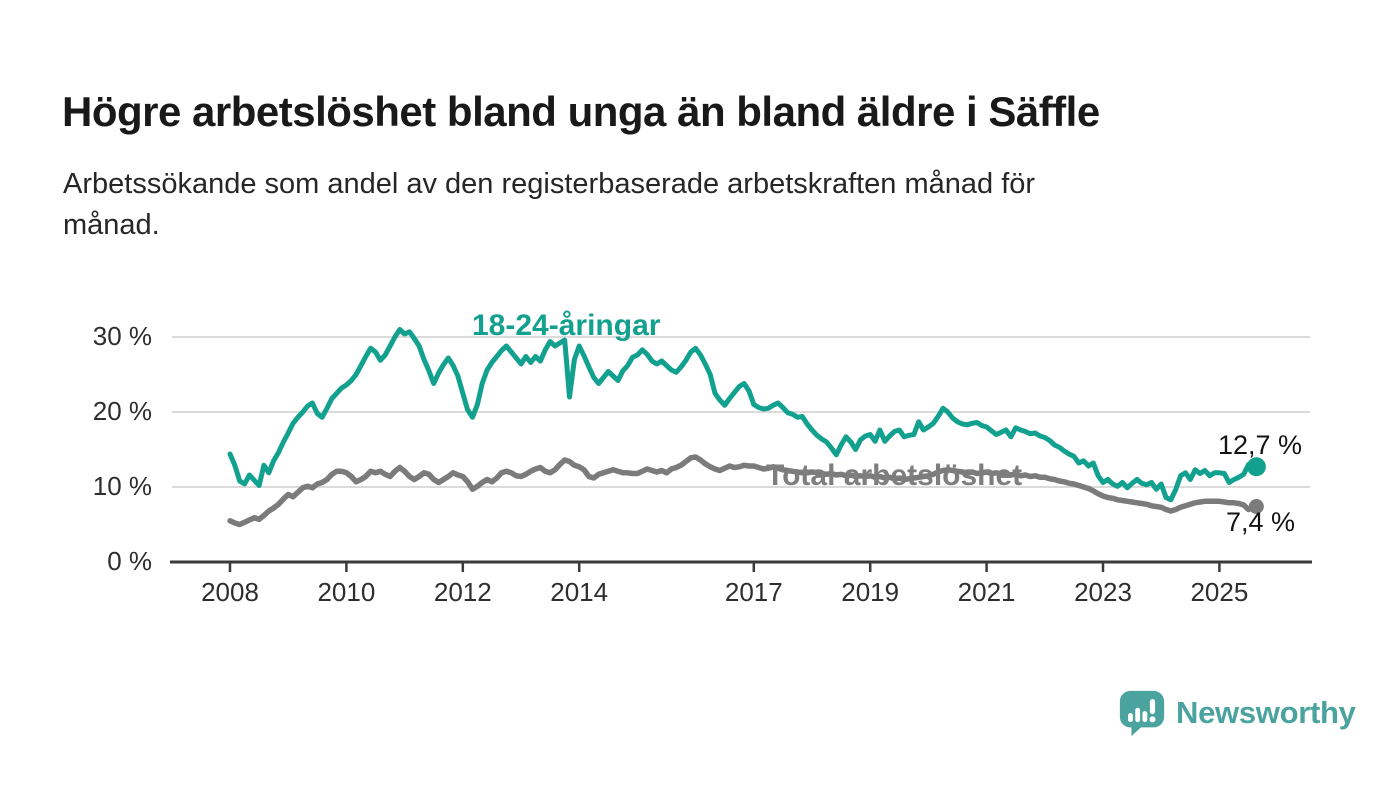  I want to click on x-tick-label: 2017, so click(753, 592).